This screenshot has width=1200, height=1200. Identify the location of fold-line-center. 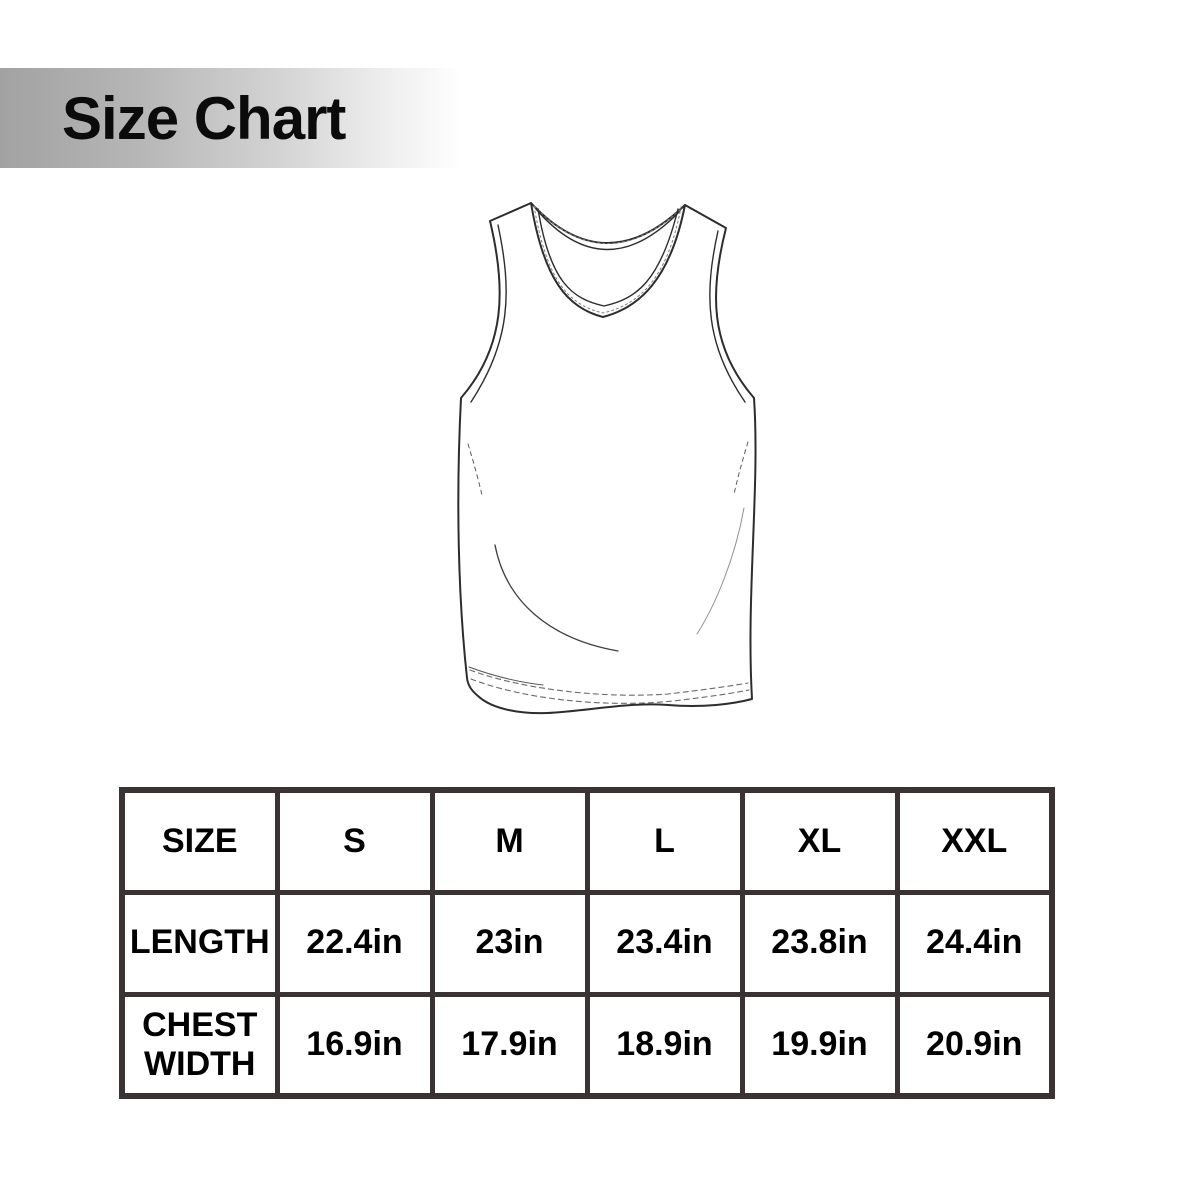
(556, 598).